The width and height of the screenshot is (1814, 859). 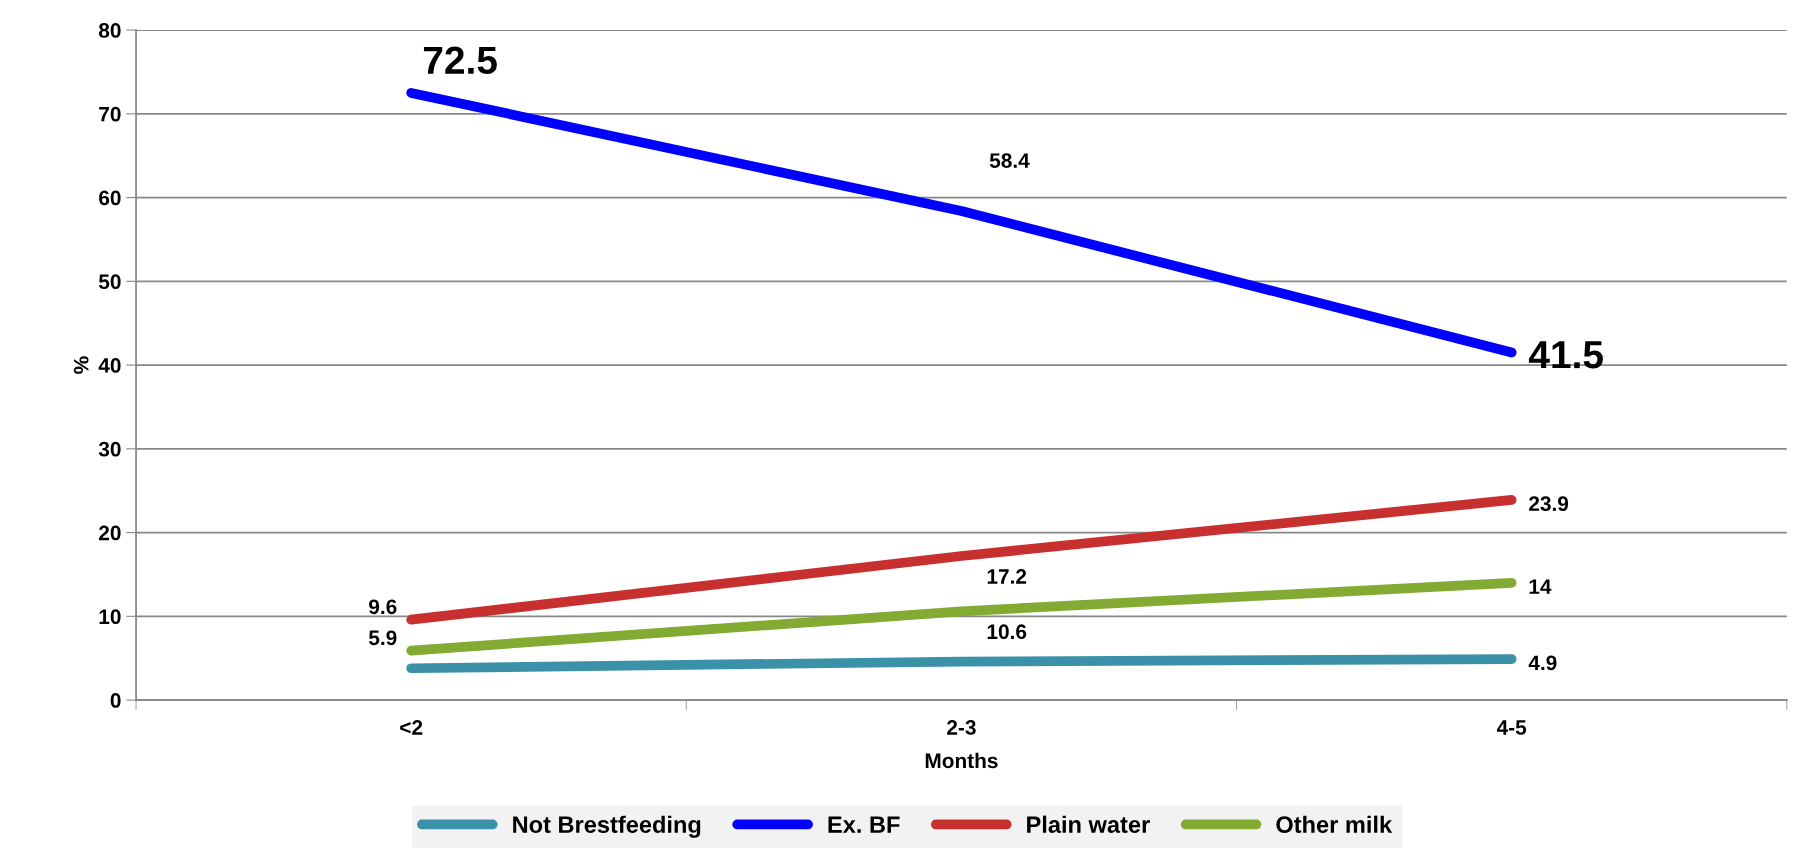 What do you see at coordinates (115, 700) in the screenshot?
I see `y-tick-label: 0` at bounding box center [115, 700].